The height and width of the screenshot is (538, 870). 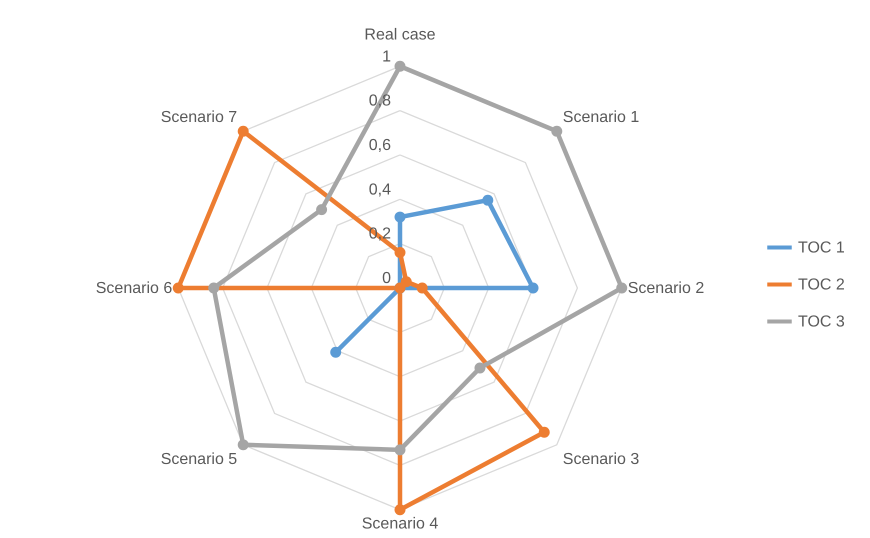 What do you see at coordinates (821, 285) in the screenshot?
I see `legend-label: TOC 2` at bounding box center [821, 285].